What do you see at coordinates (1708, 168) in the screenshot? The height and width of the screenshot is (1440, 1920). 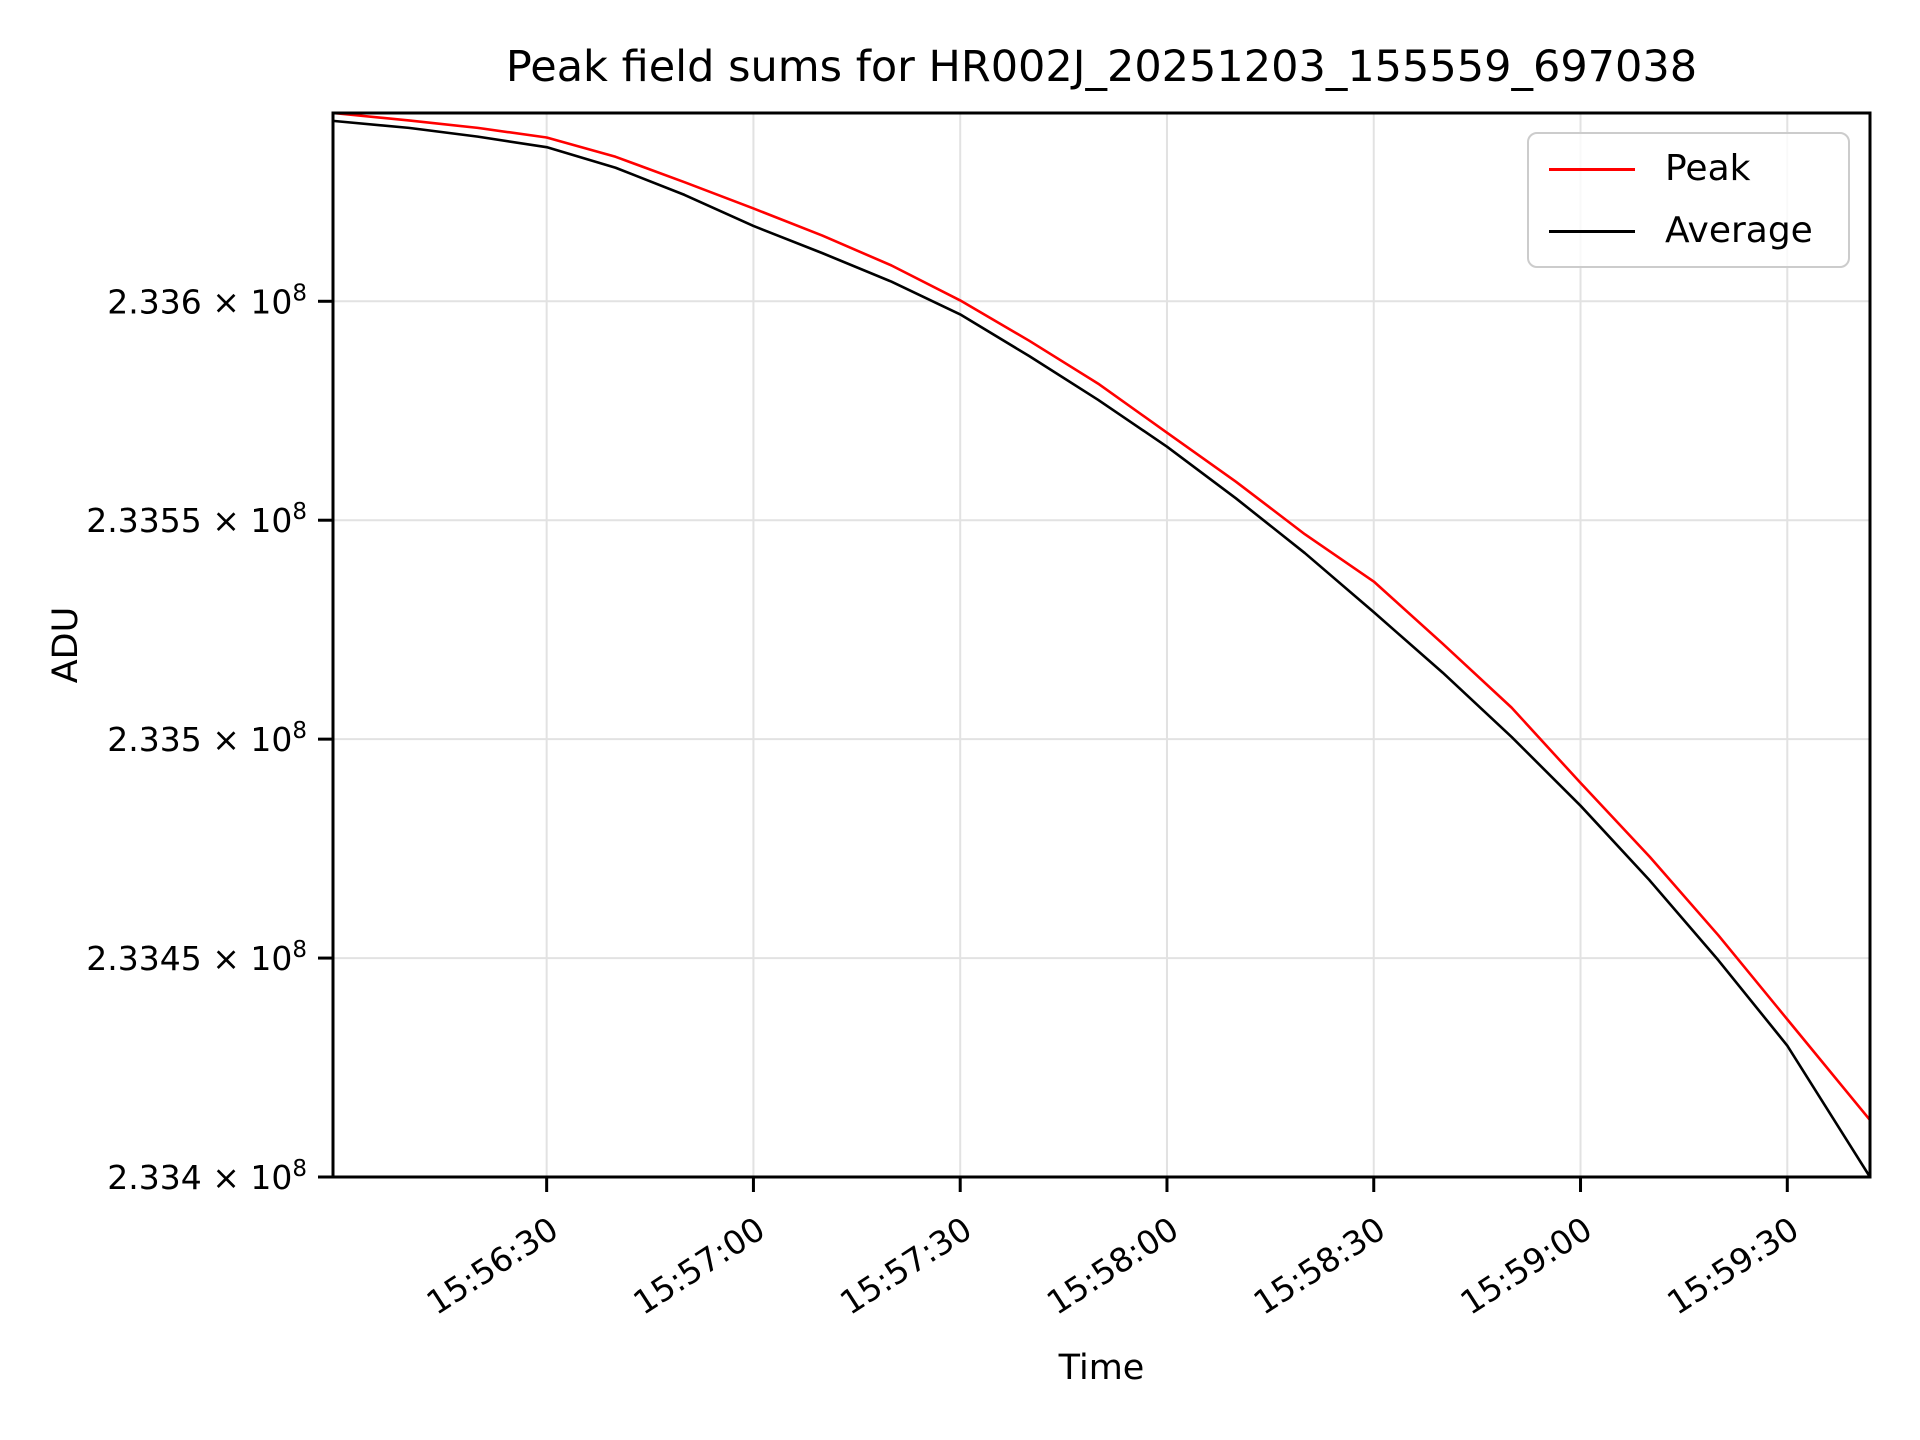 I see `legend-label-peak: Peak` at bounding box center [1708, 168].